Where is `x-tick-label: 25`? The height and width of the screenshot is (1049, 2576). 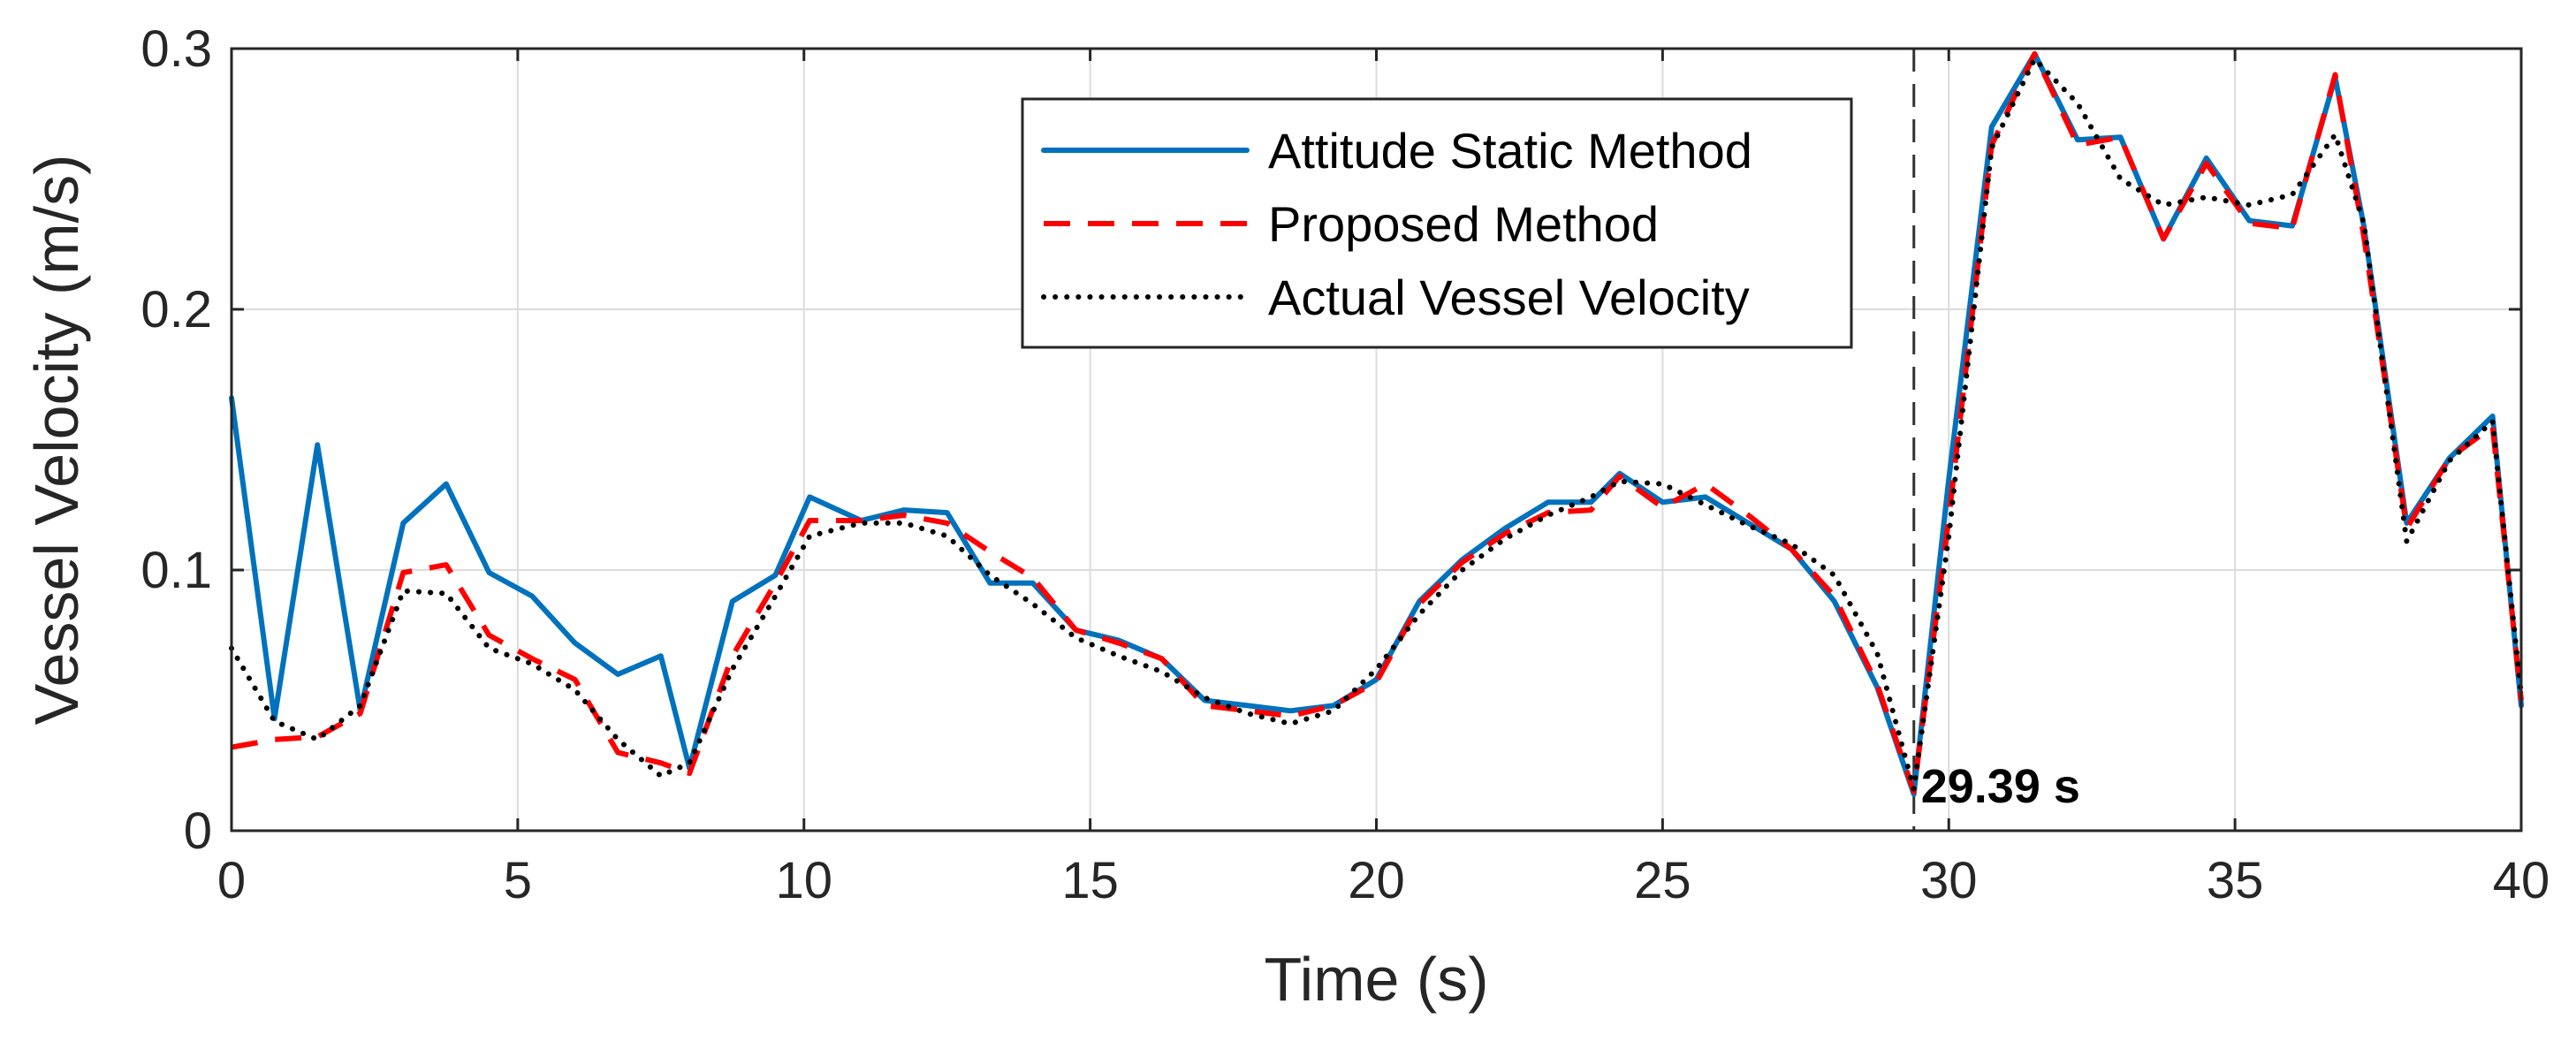
x-tick-label: 25 is located at coordinates (1662, 880).